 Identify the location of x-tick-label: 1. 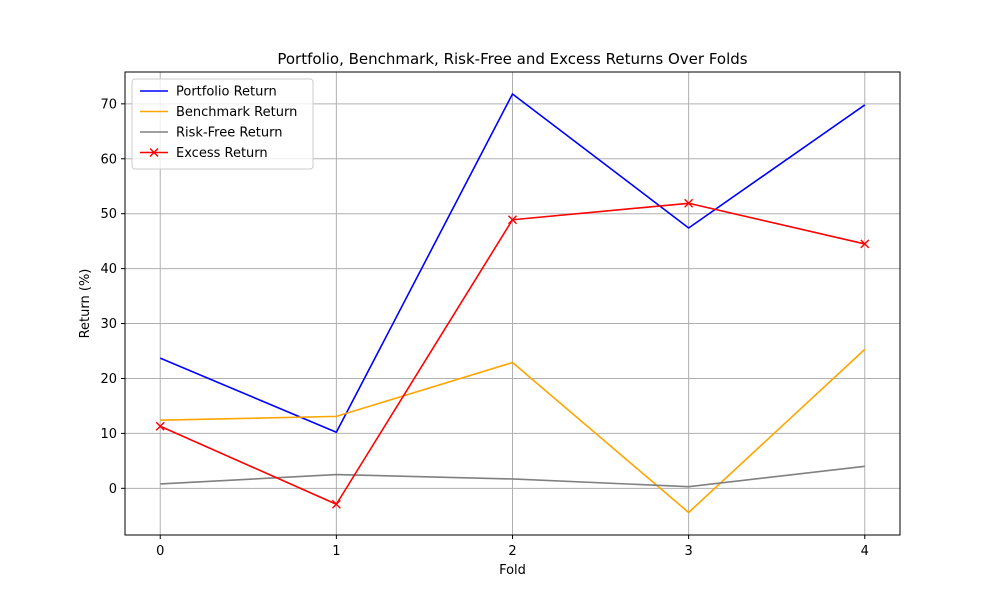
(336, 551).